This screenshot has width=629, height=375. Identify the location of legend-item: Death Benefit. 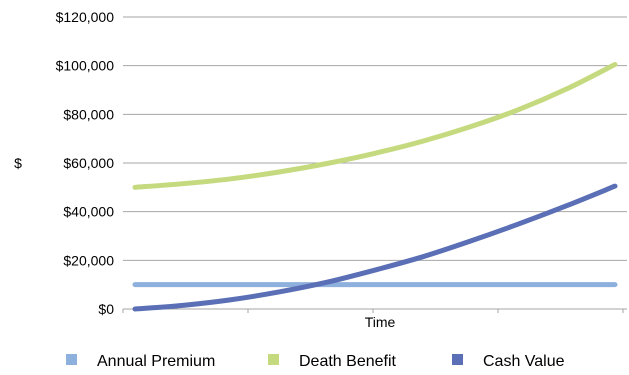
(332, 361).